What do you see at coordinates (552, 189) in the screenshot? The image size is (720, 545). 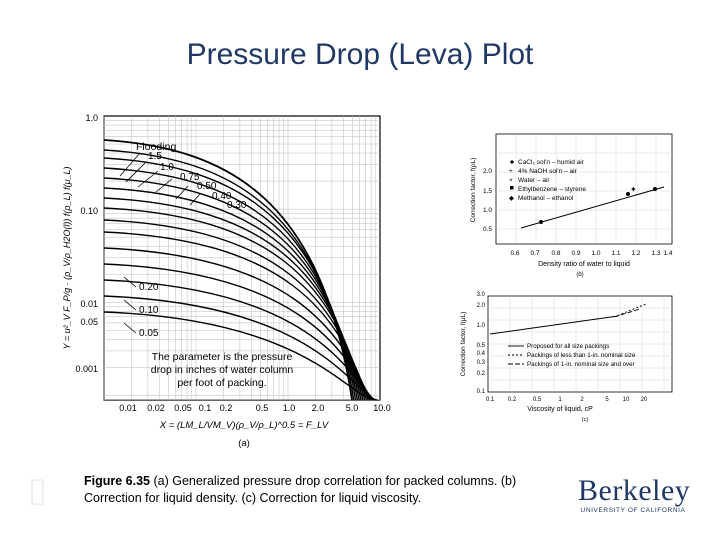 I see `b-legend-4: Ethylbenzene – styrene` at bounding box center [552, 189].